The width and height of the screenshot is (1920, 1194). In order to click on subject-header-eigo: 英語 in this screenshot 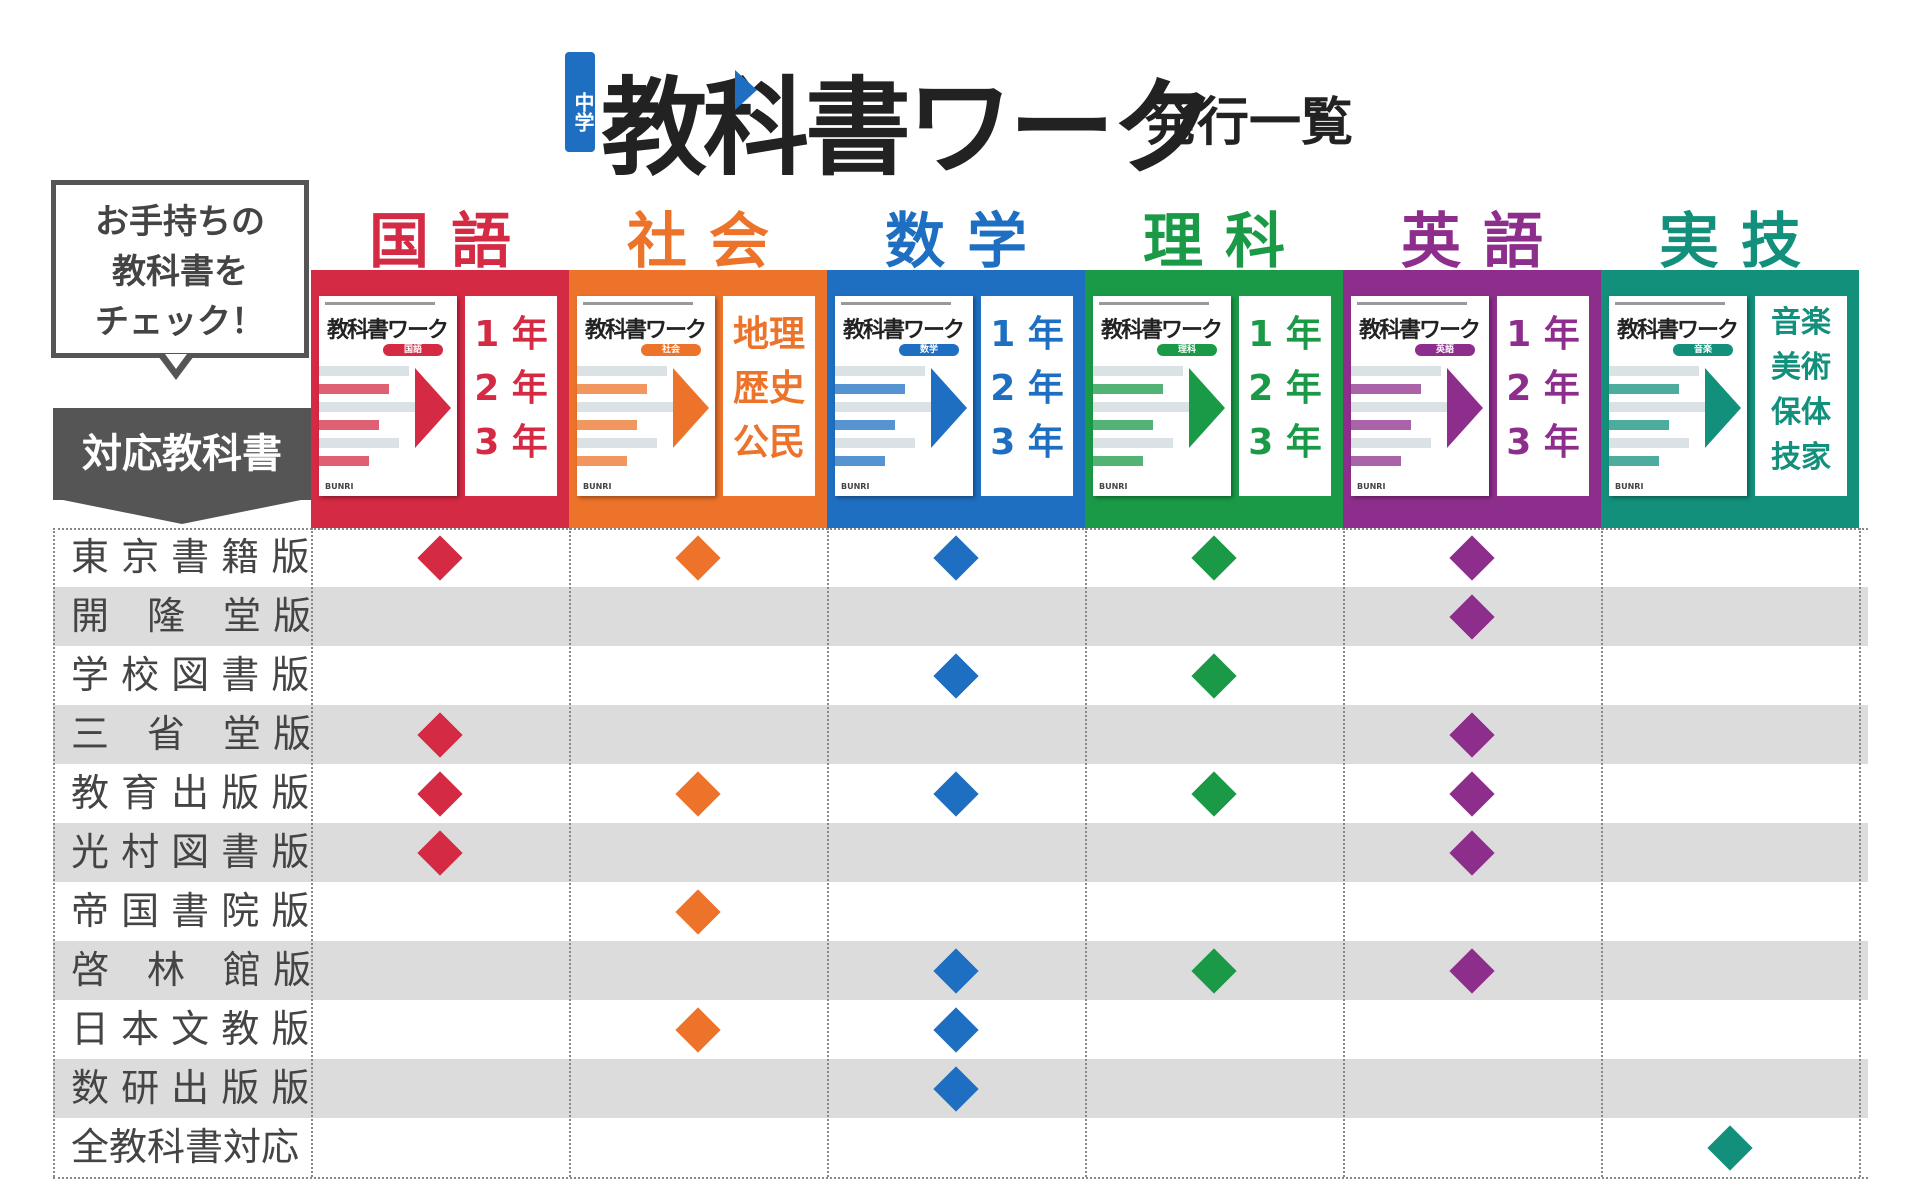, I will do `click(1483, 242)`.